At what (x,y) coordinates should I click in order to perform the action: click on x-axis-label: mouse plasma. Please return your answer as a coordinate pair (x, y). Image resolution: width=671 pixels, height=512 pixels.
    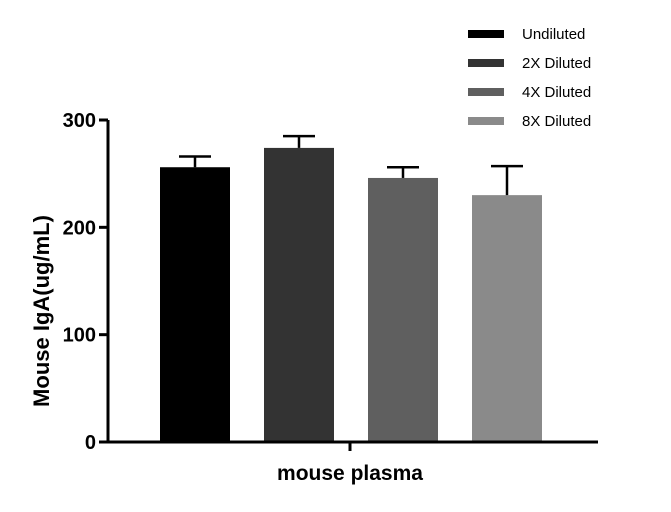
    Looking at the image, I should click on (350, 473).